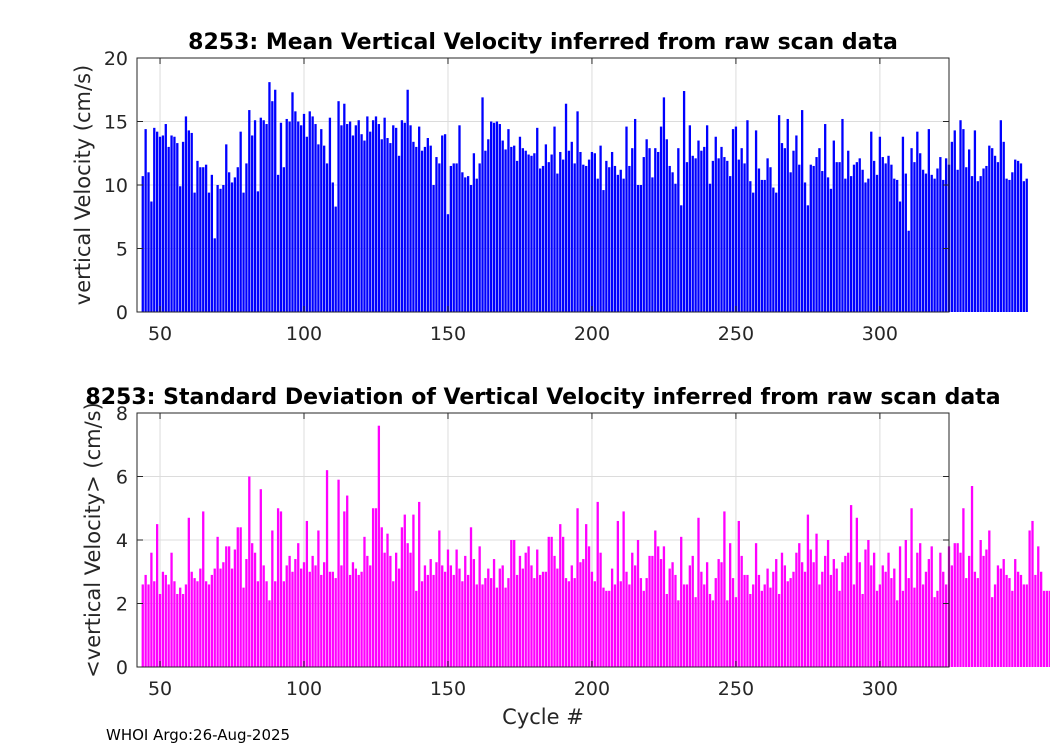  What do you see at coordinates (122, 478) in the screenshot?
I see `y-tick-label: 6` at bounding box center [122, 478].